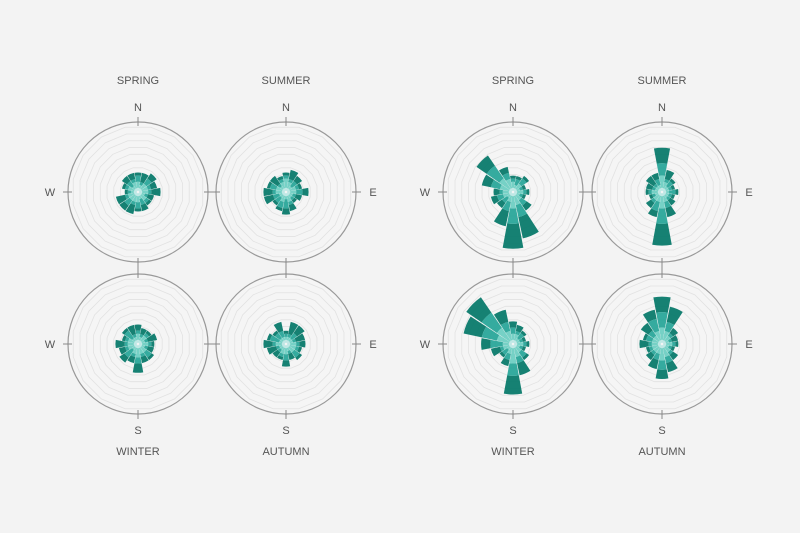  What do you see at coordinates (512, 452) in the screenshot?
I see `season-title: WINTER` at bounding box center [512, 452].